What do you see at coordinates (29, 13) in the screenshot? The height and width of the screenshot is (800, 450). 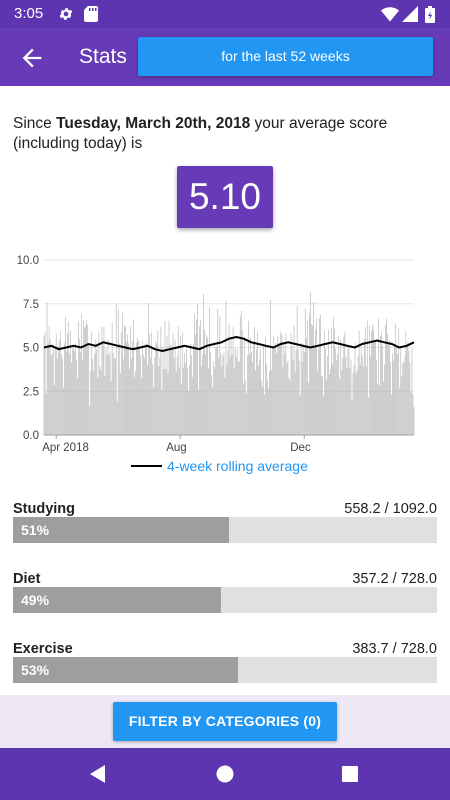 I see `status-time: 3:05` at bounding box center [29, 13].